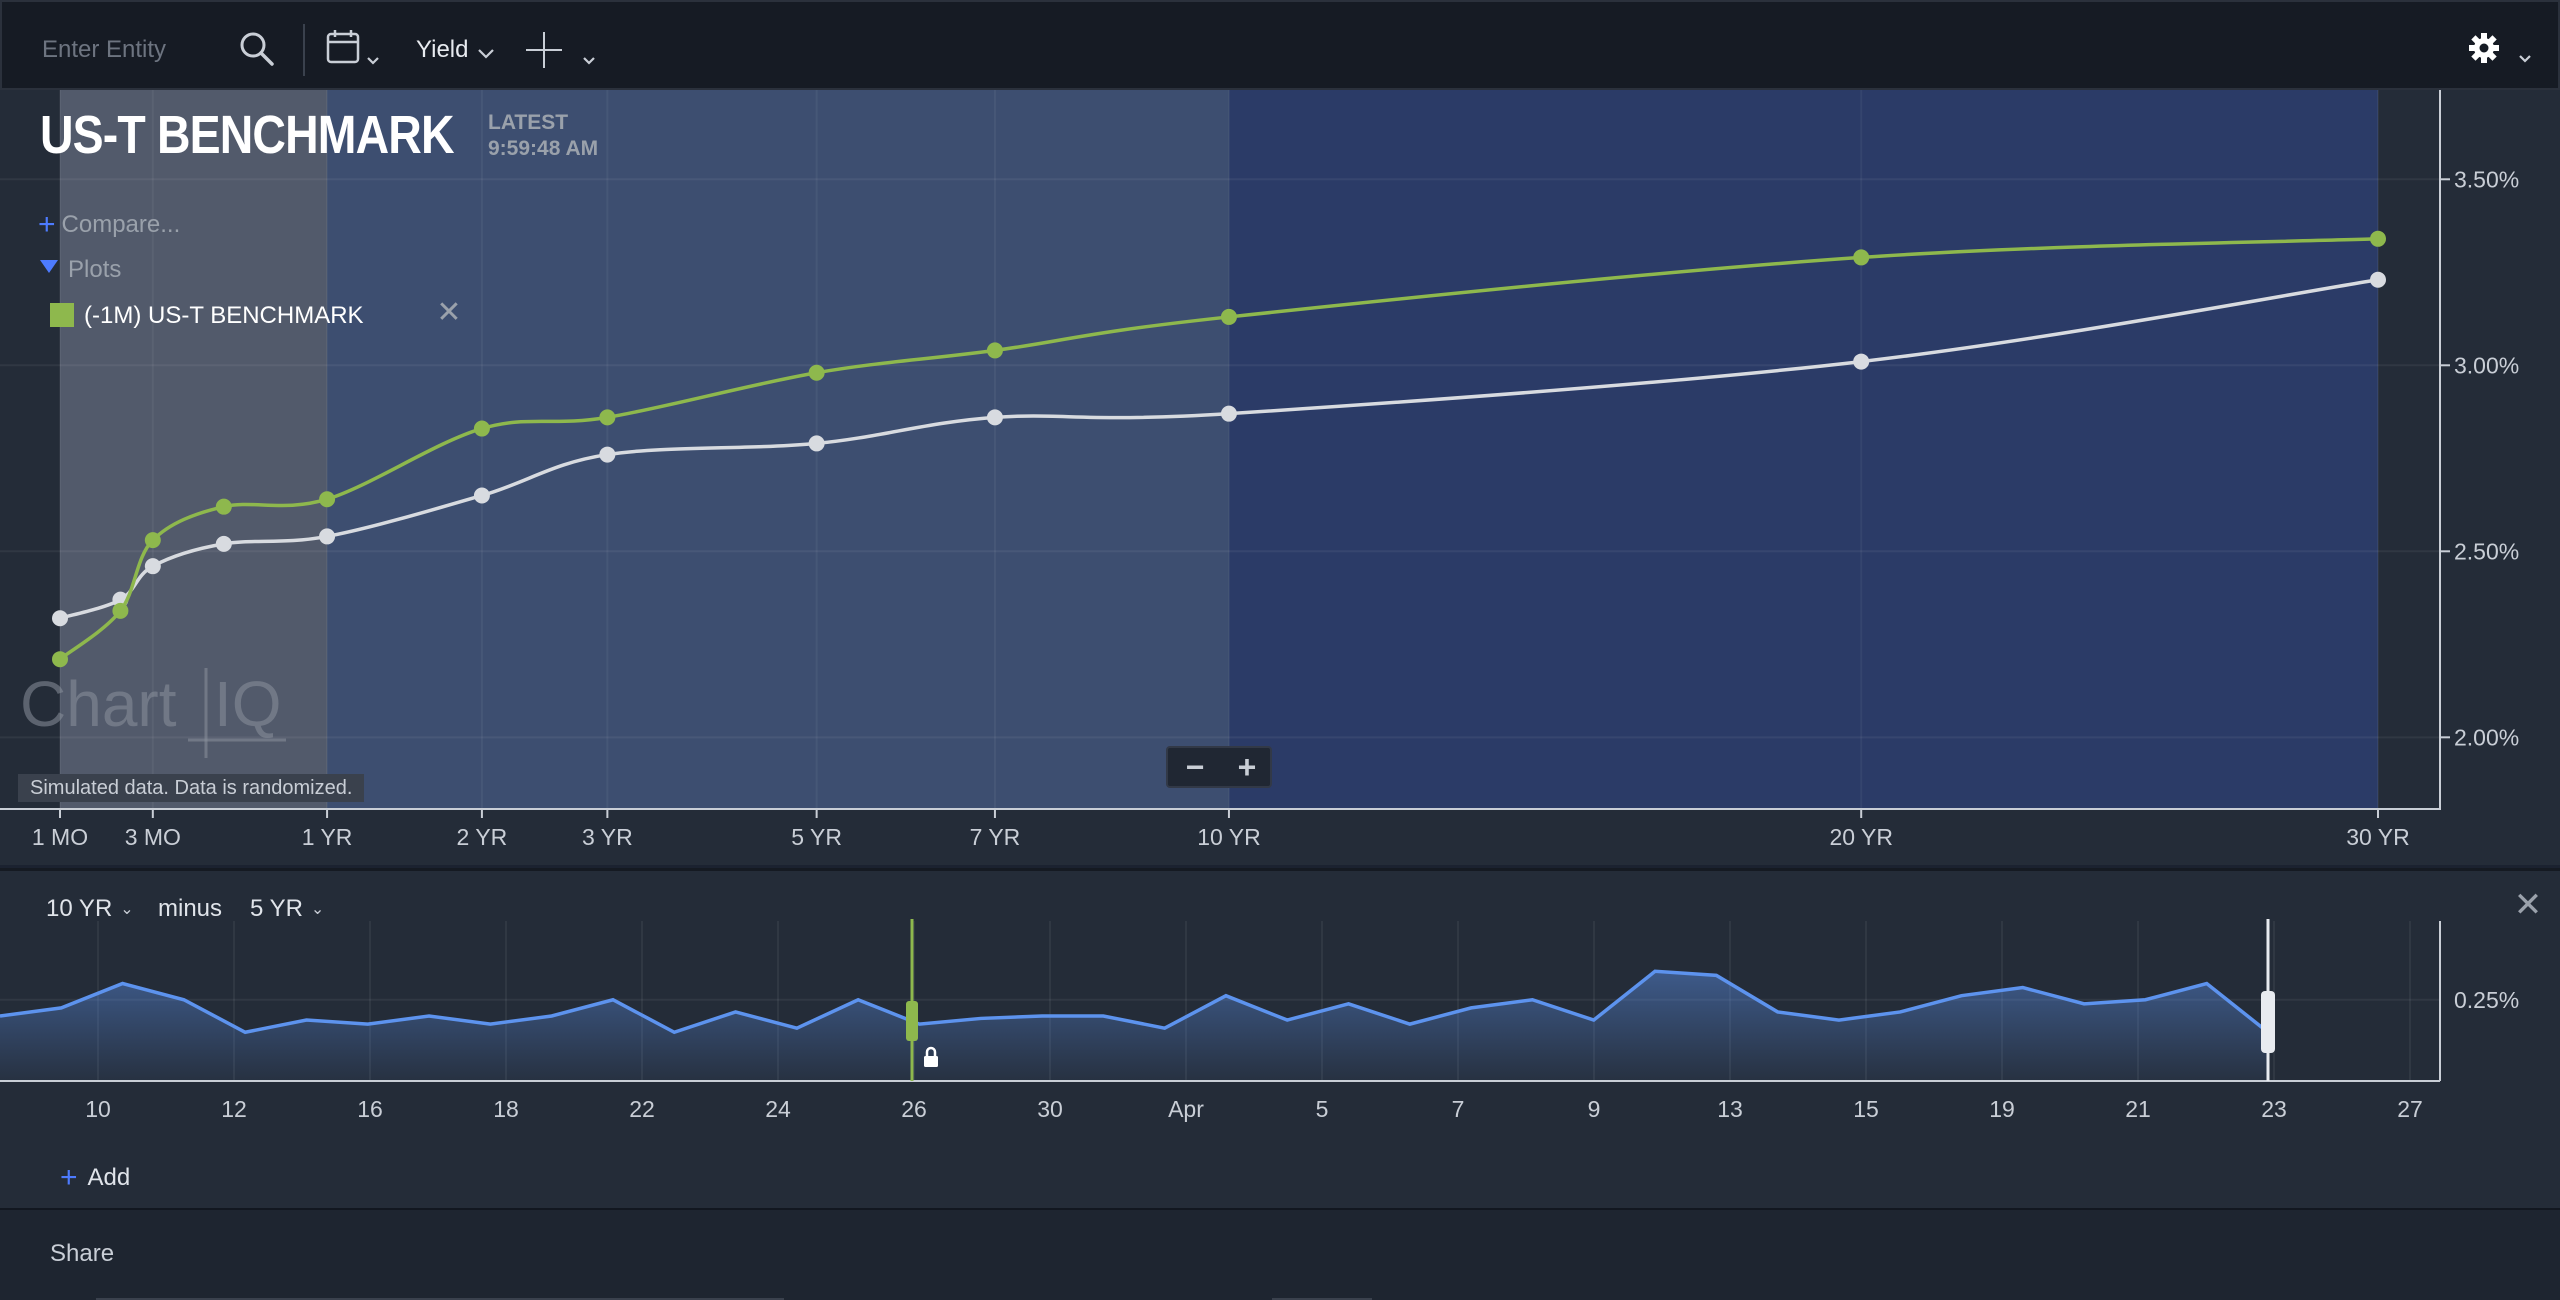 Image resolution: width=2560 pixels, height=1300 pixels. What do you see at coordinates (2486, 365) in the screenshot?
I see `y-tick-label: 3.00%` at bounding box center [2486, 365].